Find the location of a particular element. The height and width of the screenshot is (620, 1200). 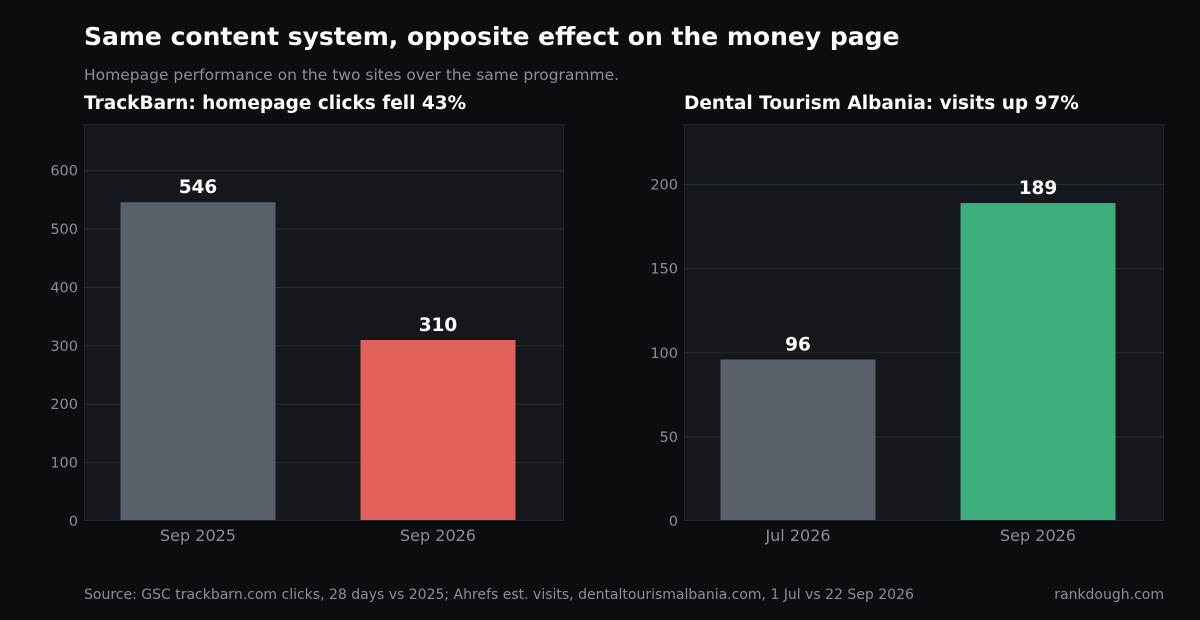

chart-right-title: Dental Tourism Albania: visits up 97% is located at coordinates (881, 103).